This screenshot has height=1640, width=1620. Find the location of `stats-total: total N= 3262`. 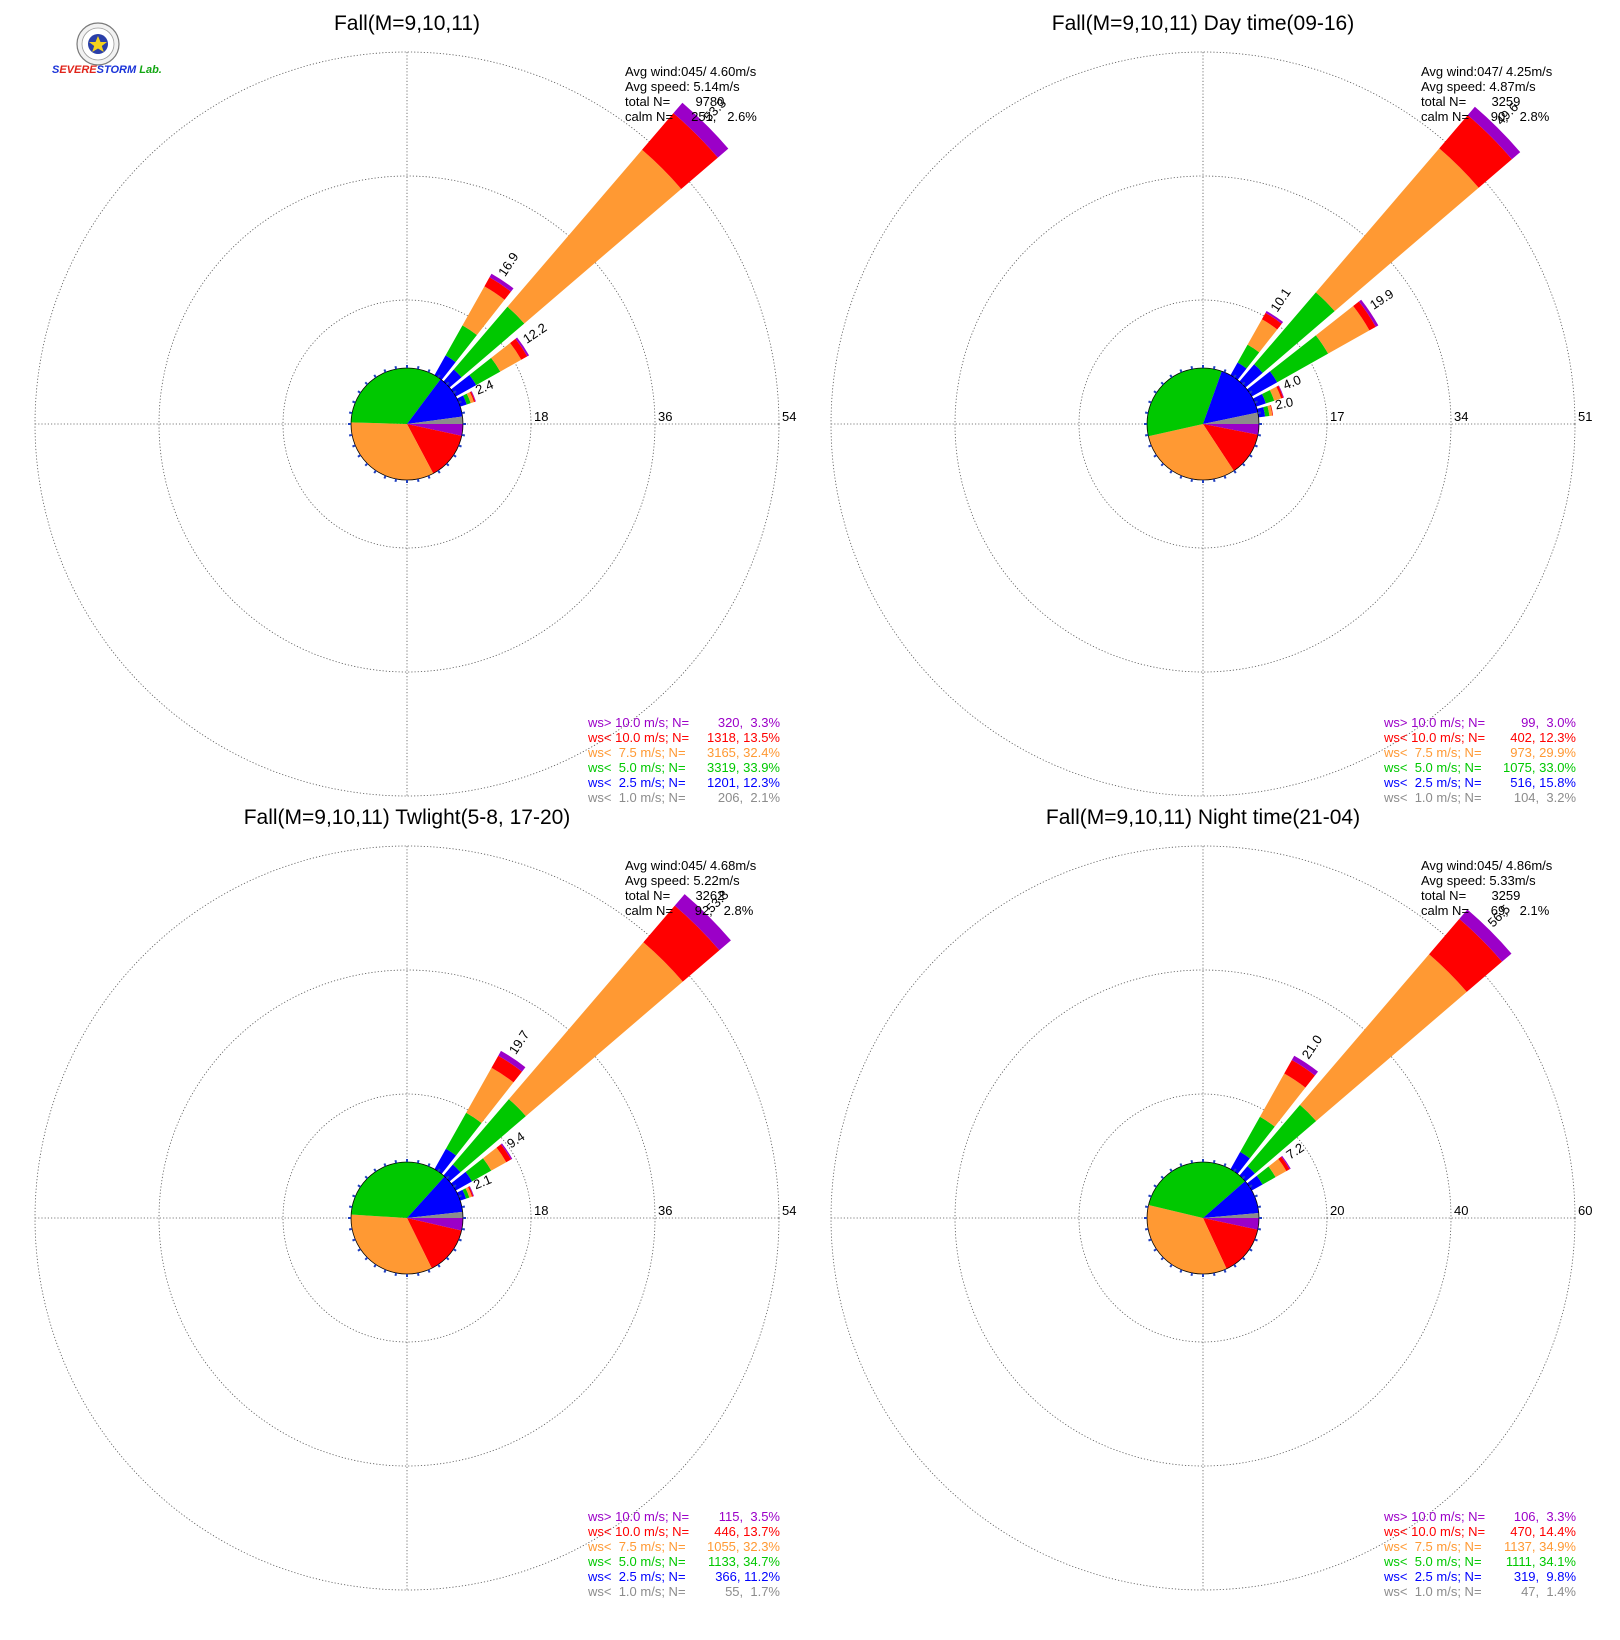

stats-total: total N= 3262 is located at coordinates (674, 895).